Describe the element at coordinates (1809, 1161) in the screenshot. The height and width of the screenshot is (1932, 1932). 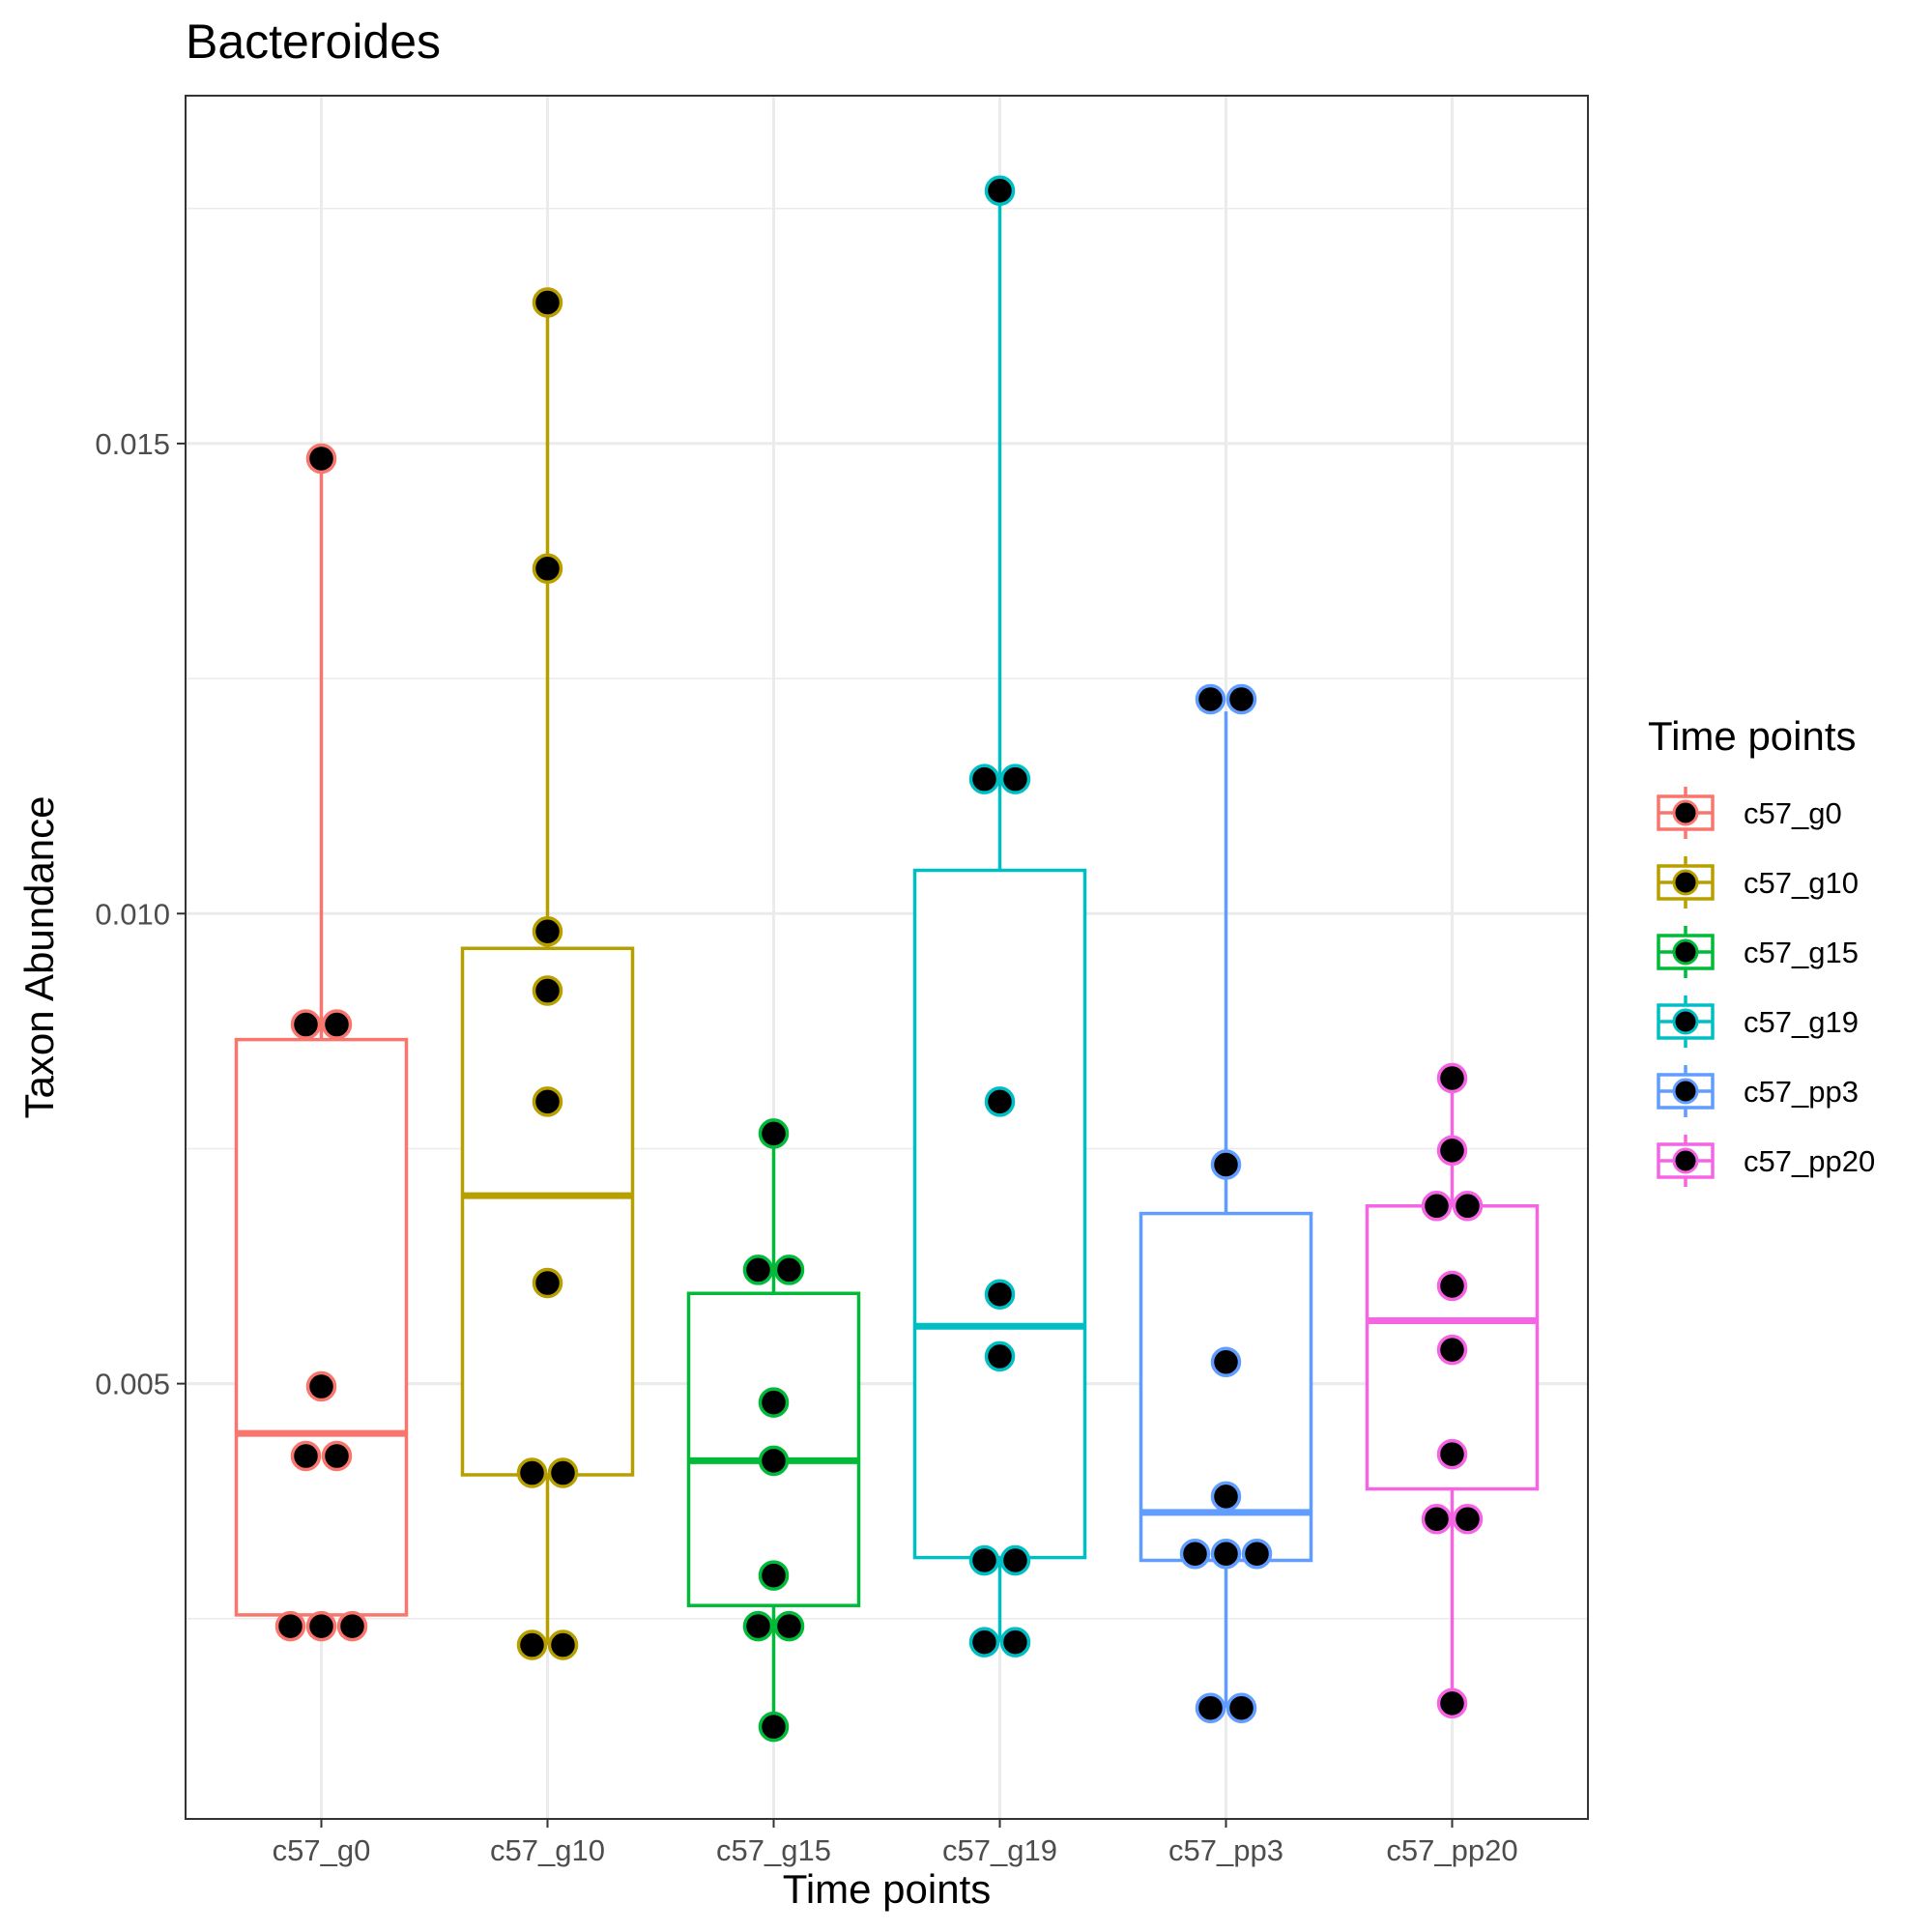
I see `legend-label: c57_pp20` at that location.